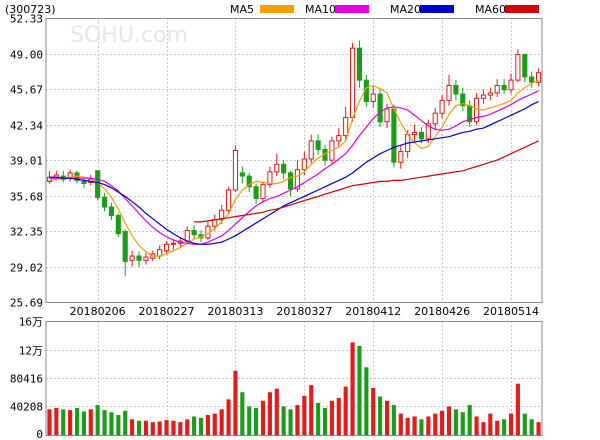 The image size is (600, 440). What do you see at coordinates (31, 351) in the screenshot?
I see `volume-tick-label: 12万` at bounding box center [31, 351].